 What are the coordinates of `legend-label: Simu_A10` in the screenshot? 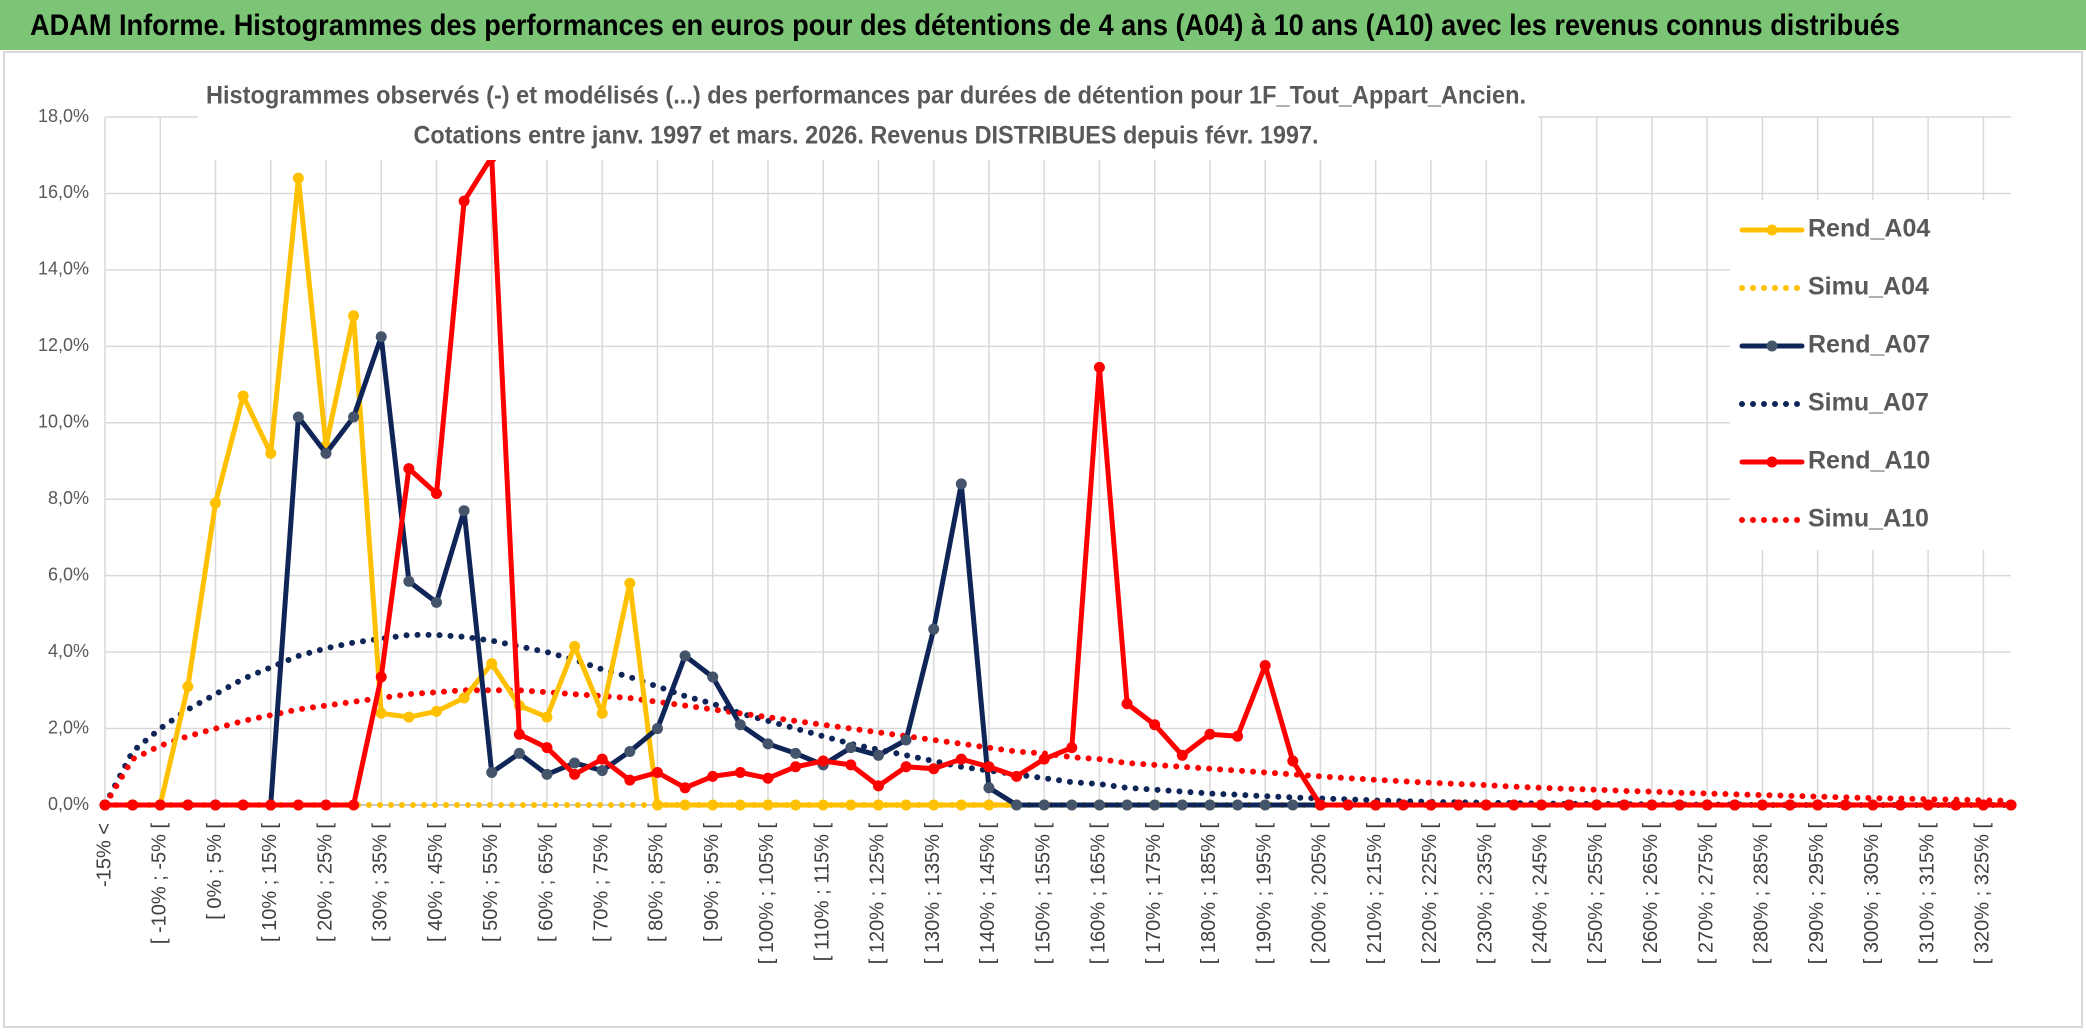 It's located at (1868, 519).